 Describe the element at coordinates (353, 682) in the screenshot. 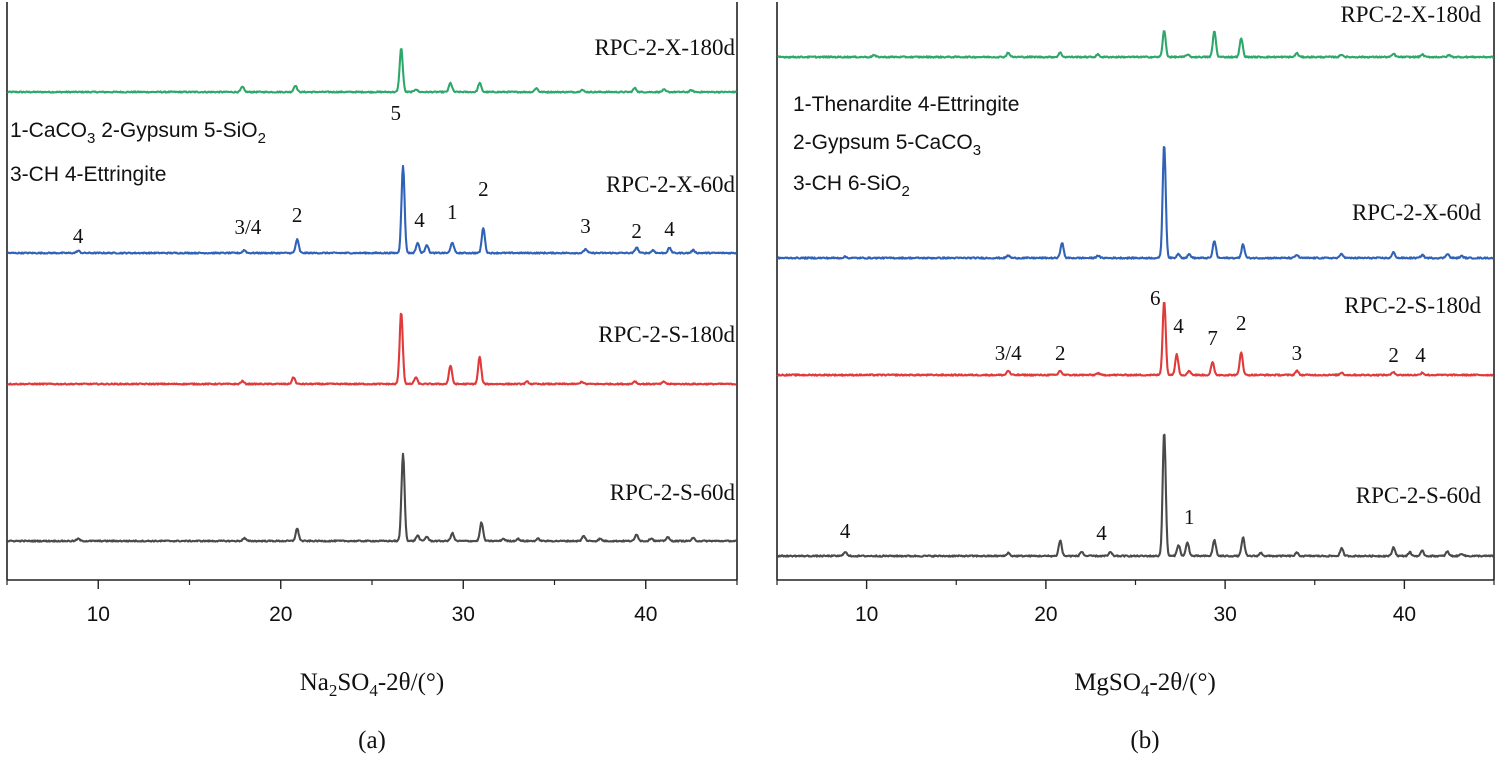

I see `axis-label-part: SO` at that location.